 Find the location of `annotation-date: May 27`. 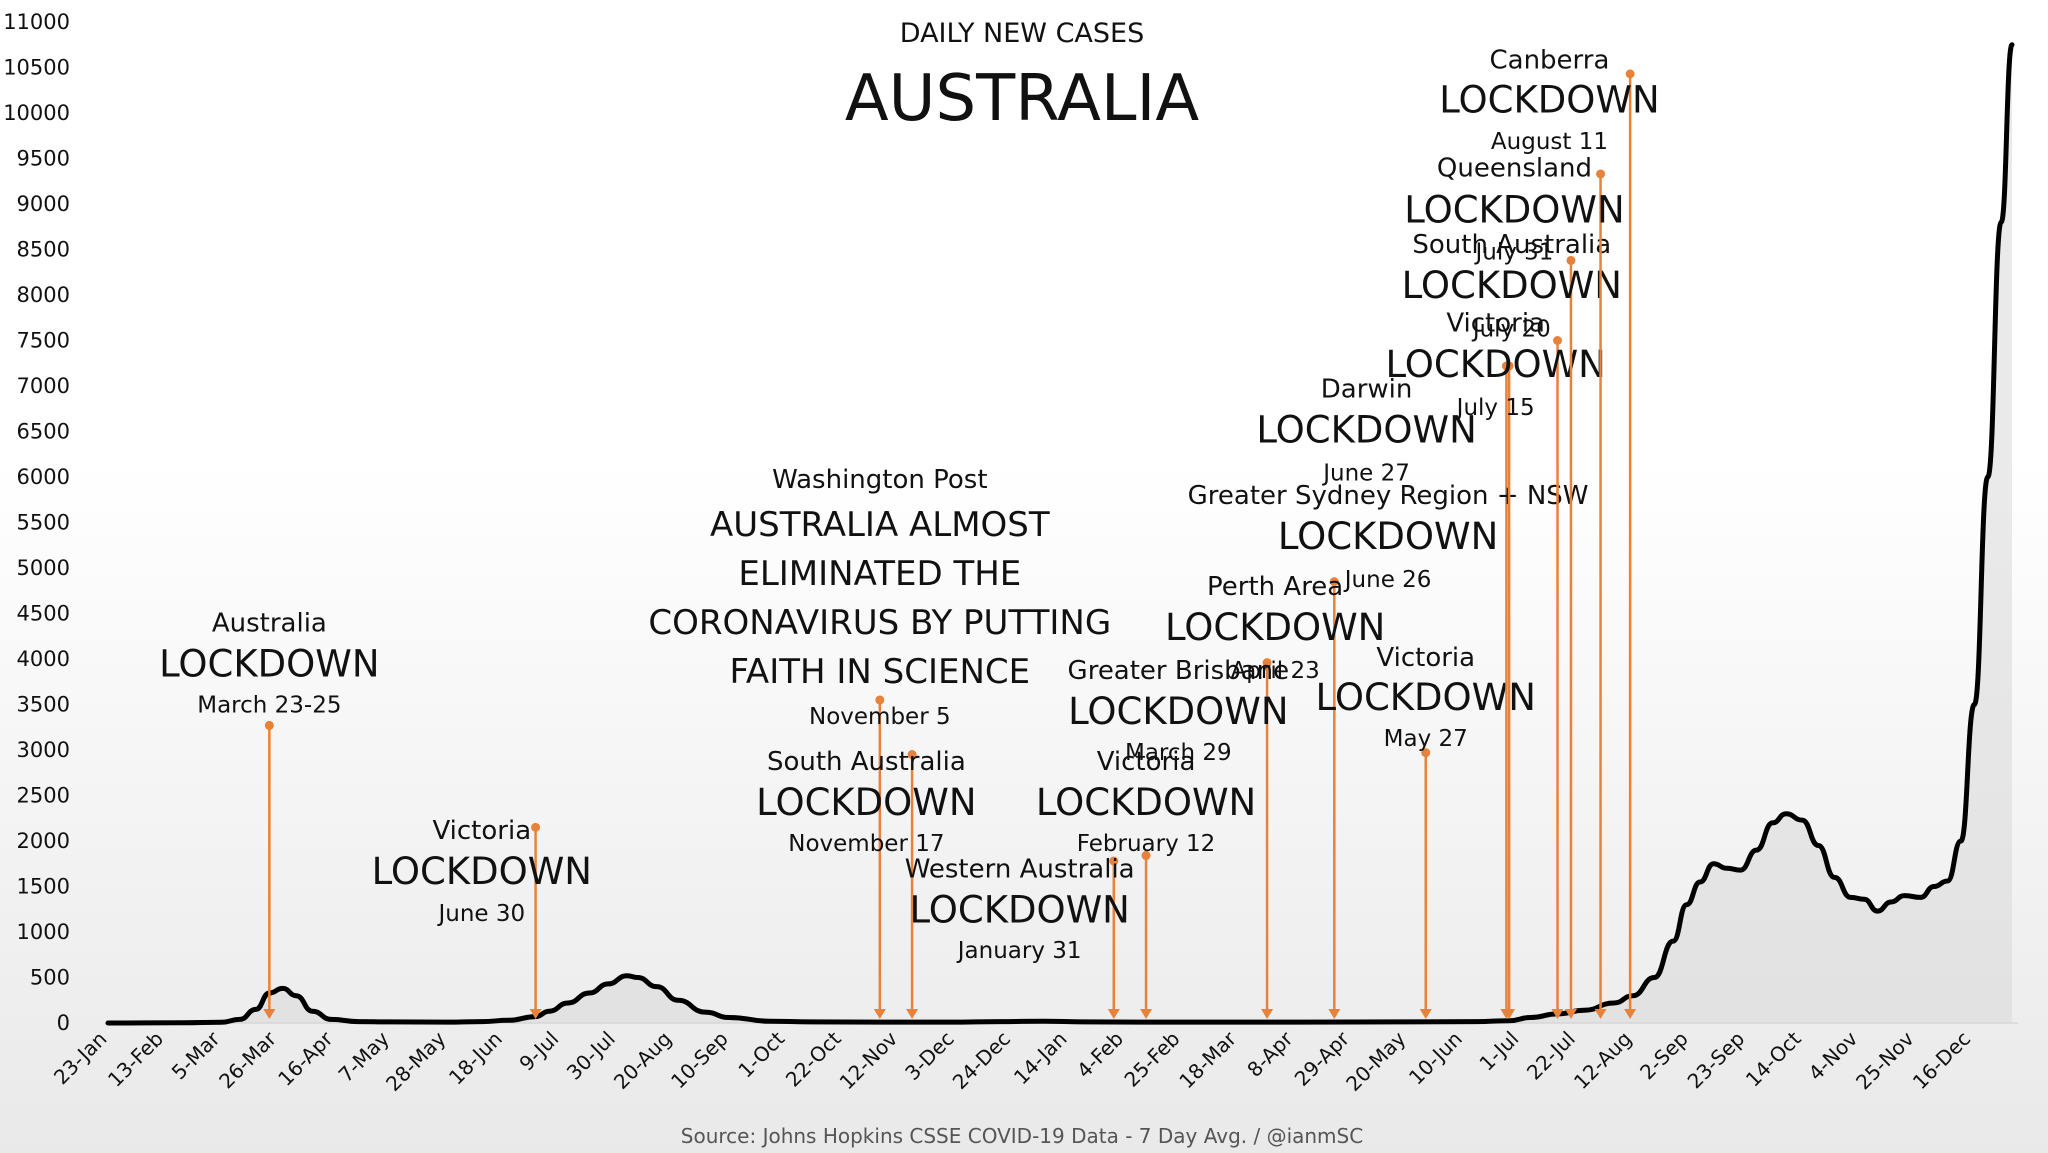

annotation-date: May 27 is located at coordinates (1426, 739).